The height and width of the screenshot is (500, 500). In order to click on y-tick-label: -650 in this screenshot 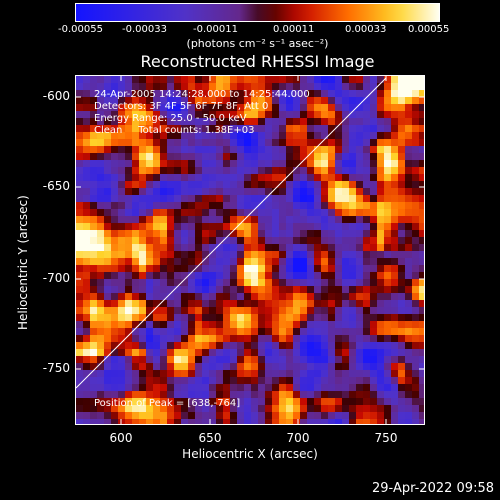, I will do `click(56, 186)`.